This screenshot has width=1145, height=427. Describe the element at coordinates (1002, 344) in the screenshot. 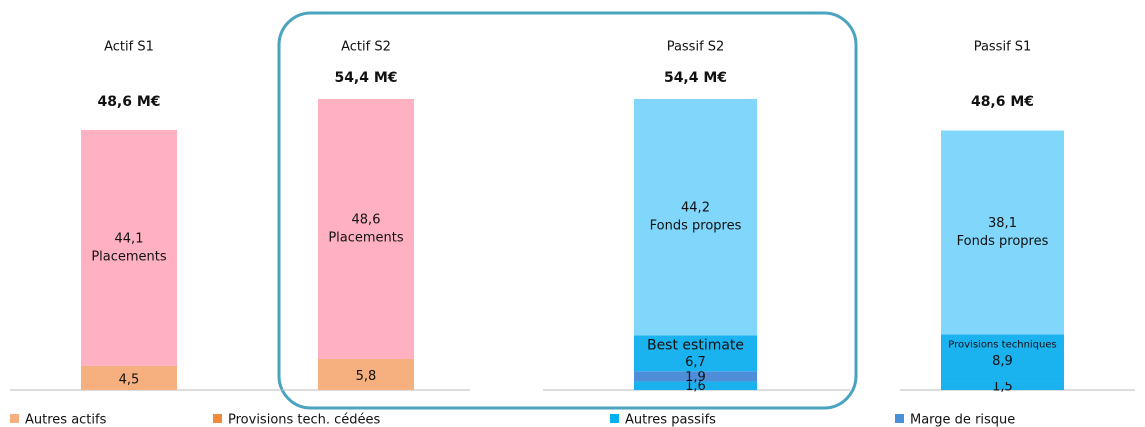

I see `segment-name-label: Provisions techniques` at that location.